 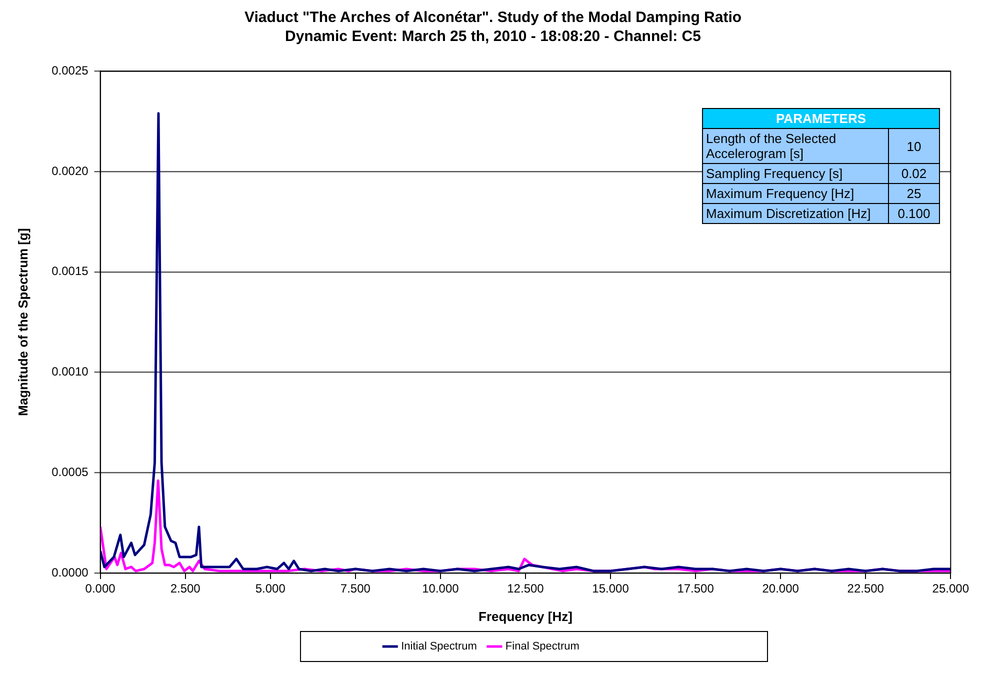 I want to click on x-tick-label: 0.000, so click(x=100, y=589).